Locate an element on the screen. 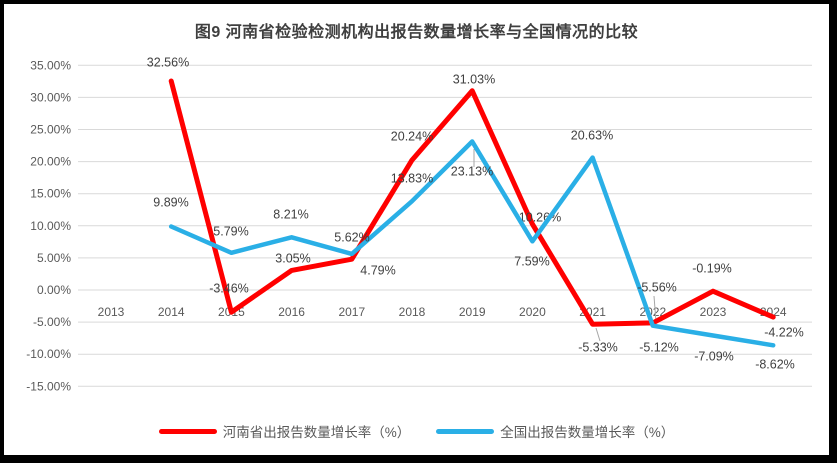  data-label-national-2019: 23.13% is located at coordinates (472, 172).